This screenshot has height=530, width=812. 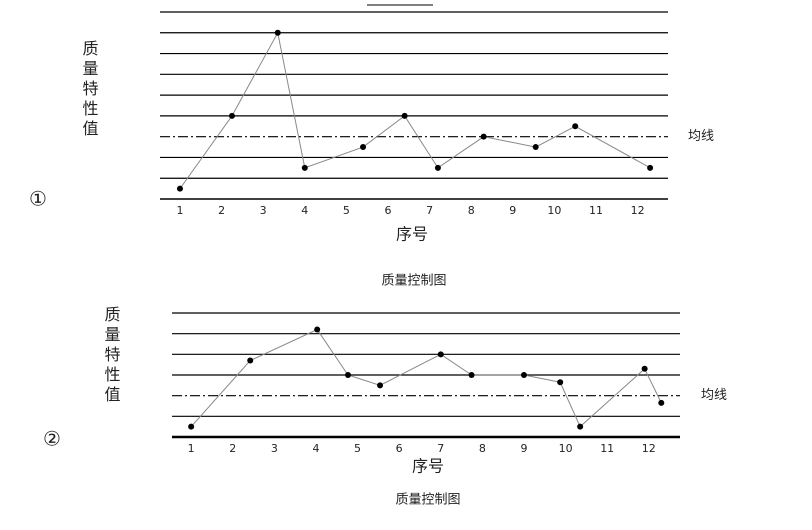 I want to click on chart-label: ②, so click(x=52, y=439).